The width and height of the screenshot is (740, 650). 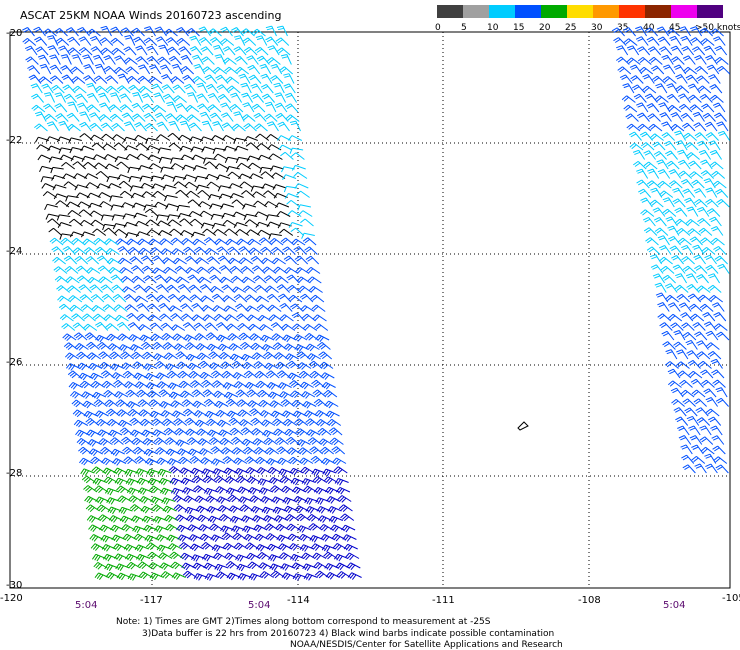 I want to click on legend-label: 25, so click(x=570, y=28).